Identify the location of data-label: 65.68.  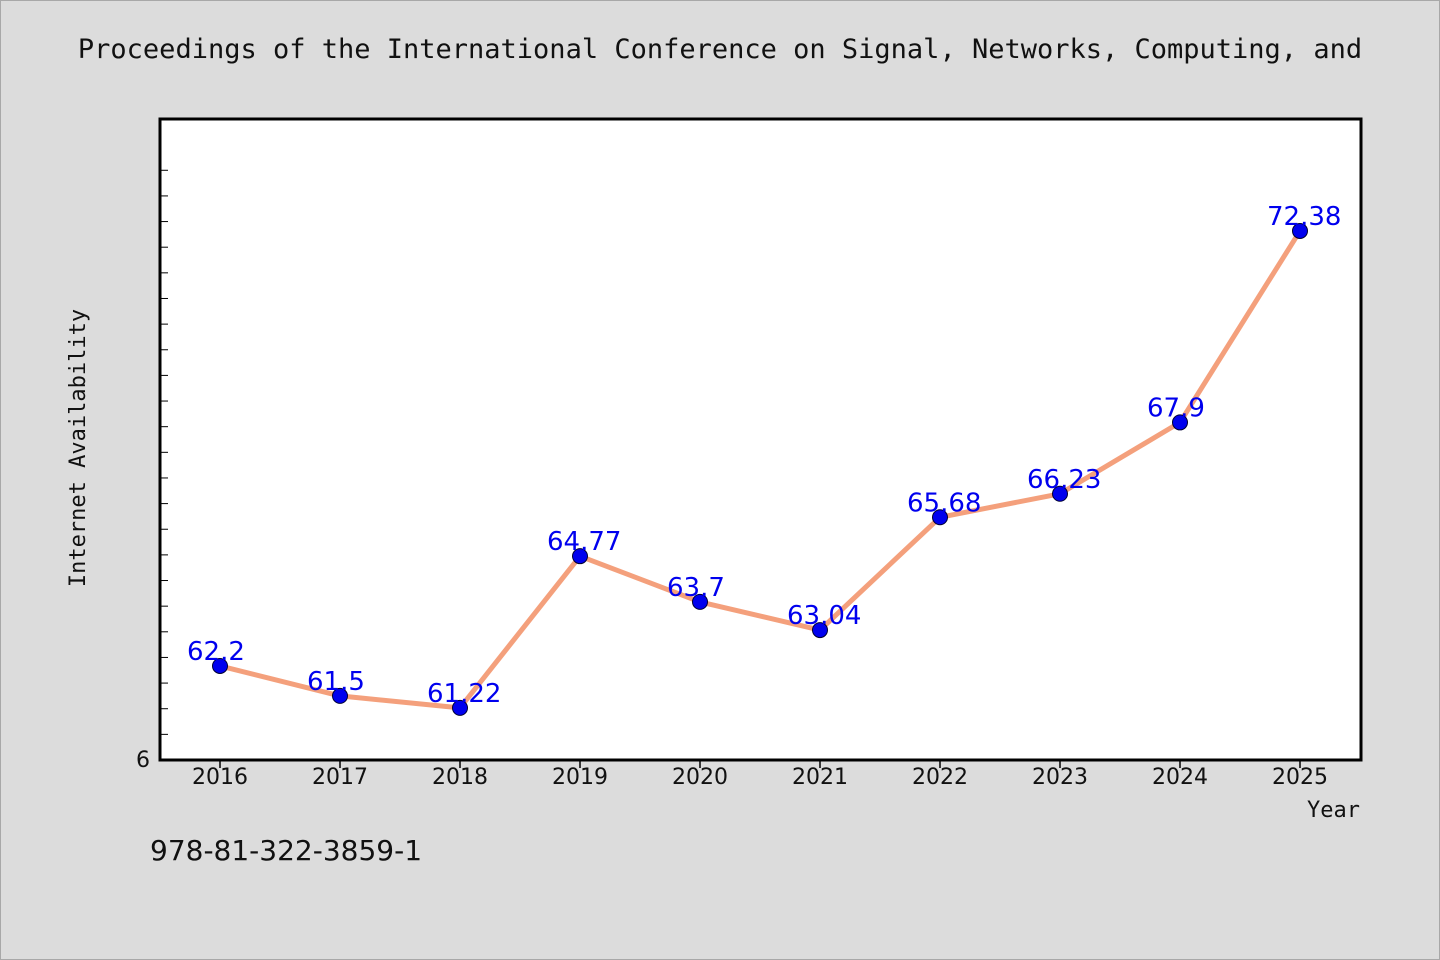
(944, 503).